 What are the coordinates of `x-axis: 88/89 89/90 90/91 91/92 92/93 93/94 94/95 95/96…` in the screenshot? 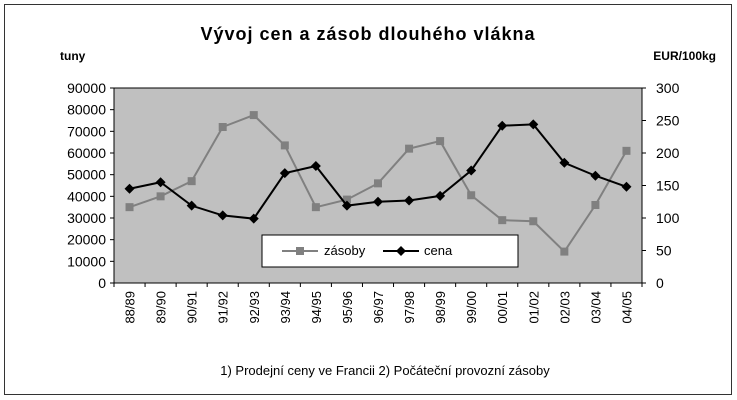 It's located at (378, 303).